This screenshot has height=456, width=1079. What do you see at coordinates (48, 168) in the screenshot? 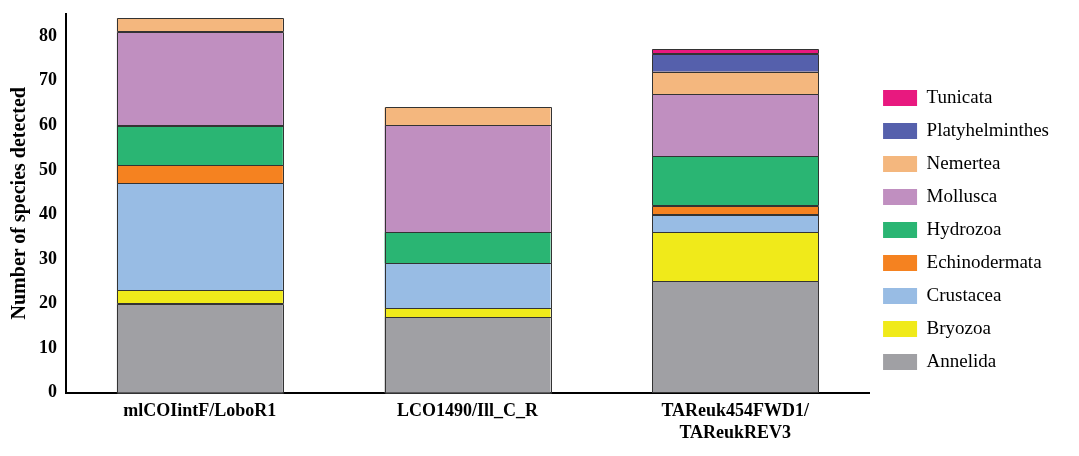
I see `y-tick-label: 50` at bounding box center [48, 168].